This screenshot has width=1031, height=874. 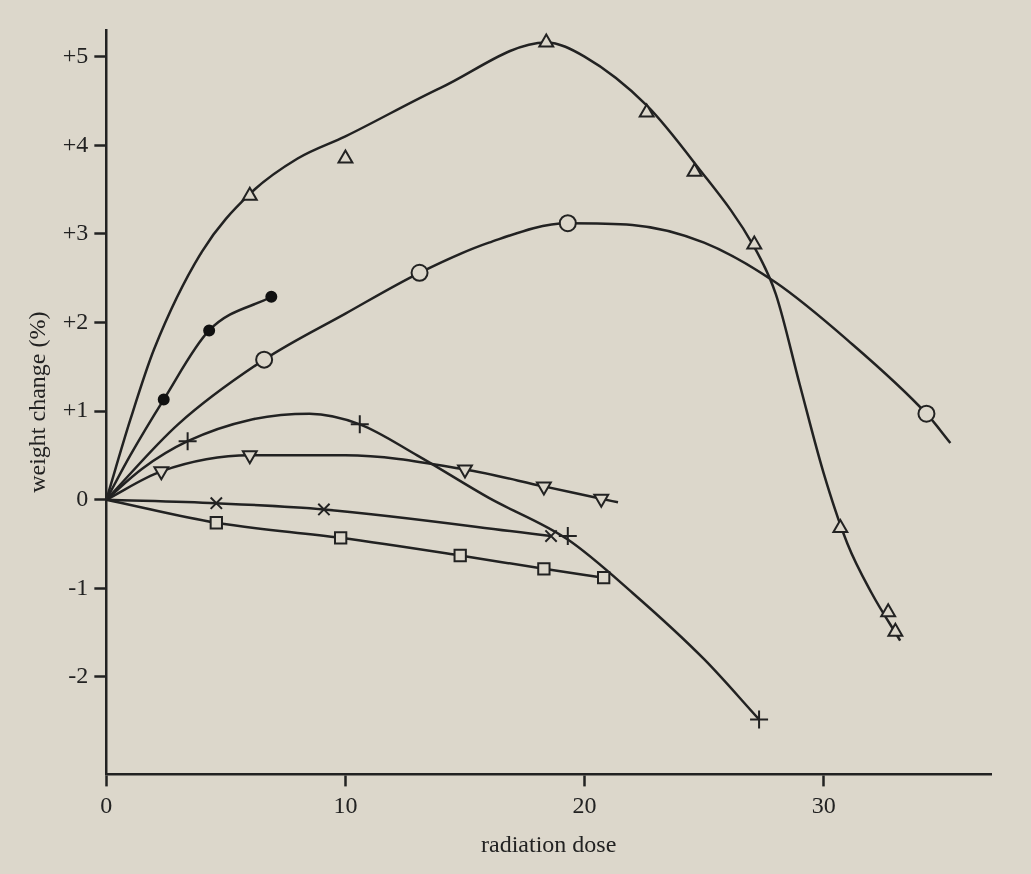 I want to click on y-tick-label: +2, so click(x=75, y=320).